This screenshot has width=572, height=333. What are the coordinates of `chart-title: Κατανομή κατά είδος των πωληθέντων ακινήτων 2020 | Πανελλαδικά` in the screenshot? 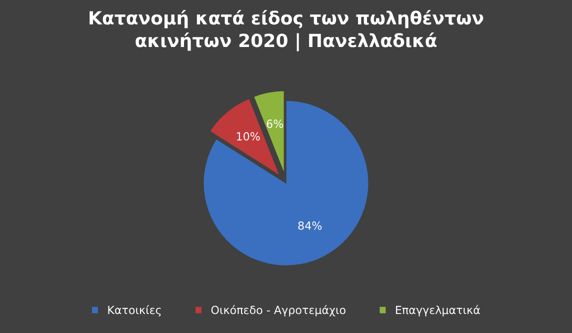 It's located at (287, 31).